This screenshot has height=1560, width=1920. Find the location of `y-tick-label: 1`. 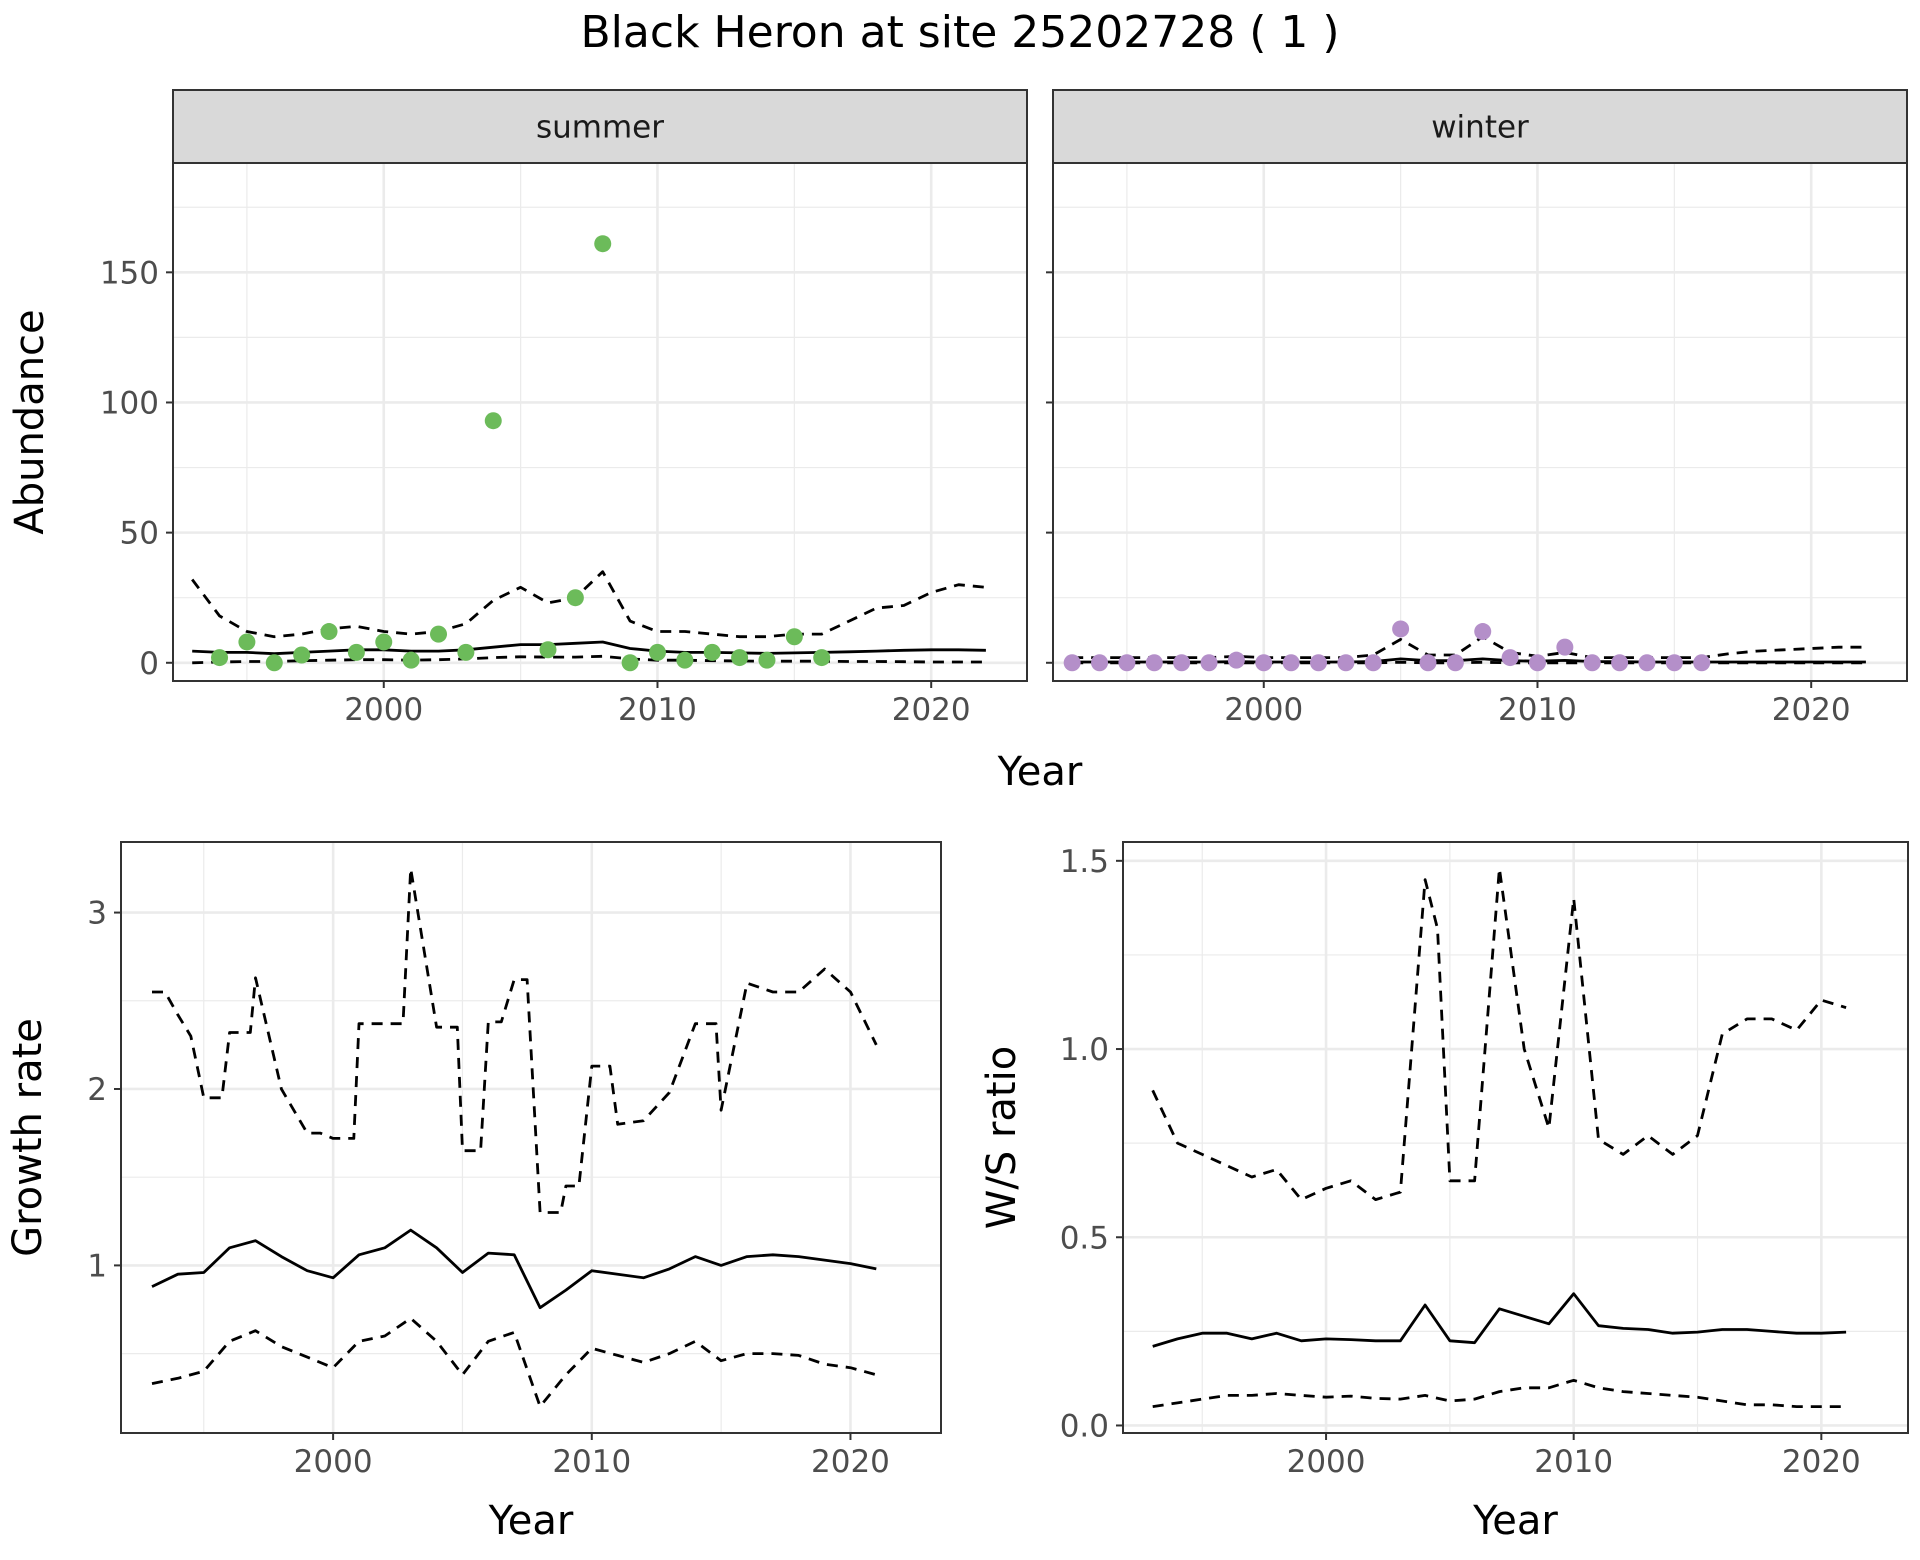

y-tick-label: 1 is located at coordinates (97, 1266).